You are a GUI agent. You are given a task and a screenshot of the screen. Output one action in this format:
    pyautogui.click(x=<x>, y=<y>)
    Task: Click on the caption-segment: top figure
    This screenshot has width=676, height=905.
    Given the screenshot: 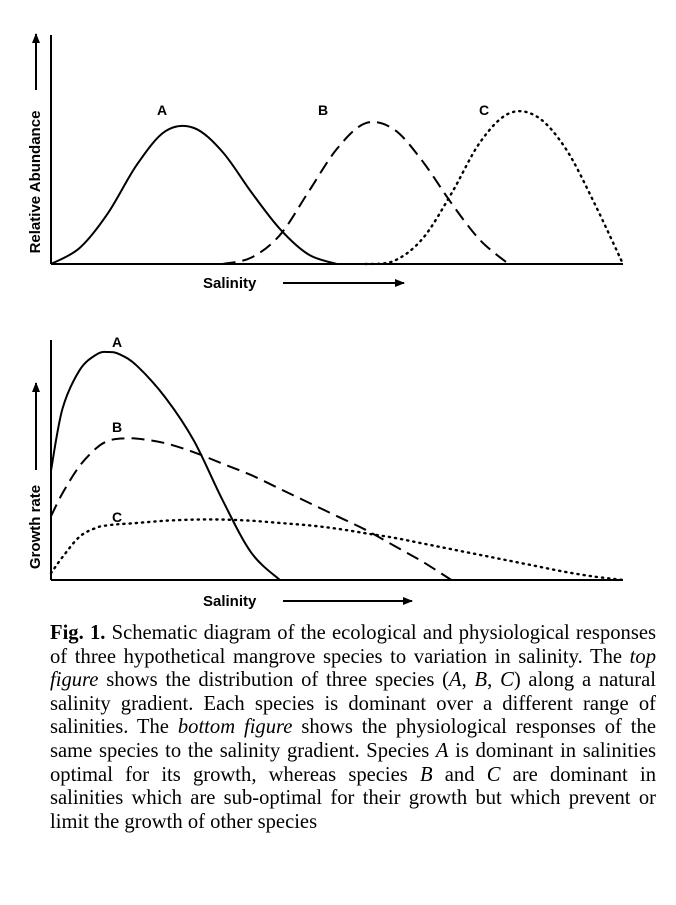 What is the action you would take?
    pyautogui.click(x=353, y=668)
    